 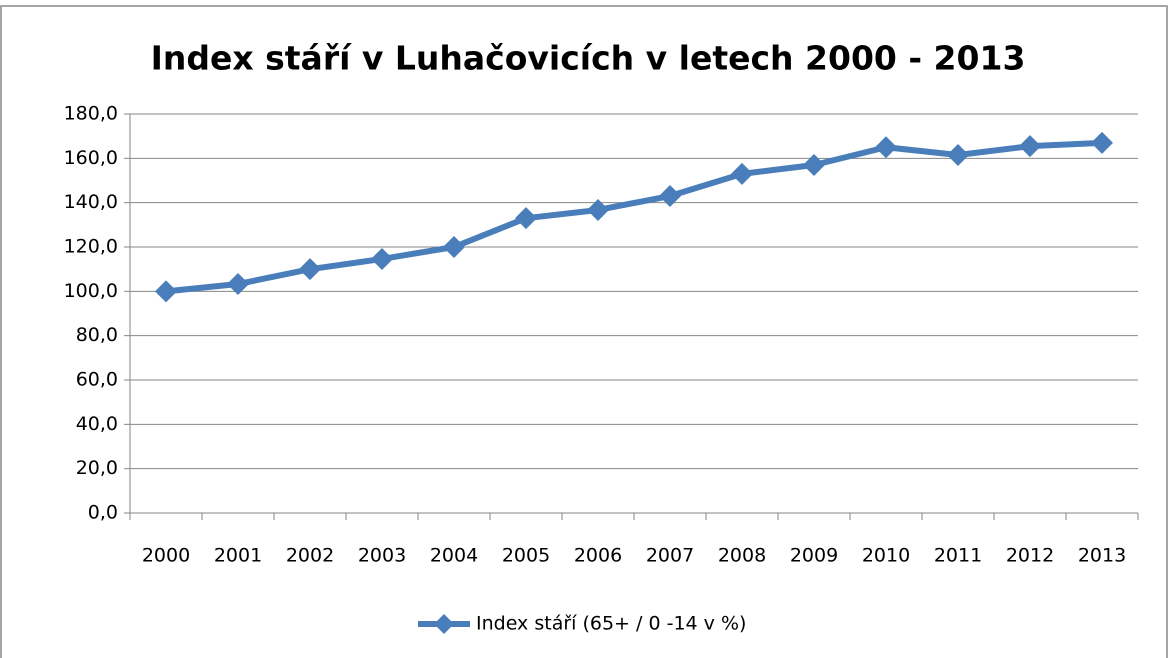 I want to click on x-tick-label: 2004, so click(x=454, y=556).